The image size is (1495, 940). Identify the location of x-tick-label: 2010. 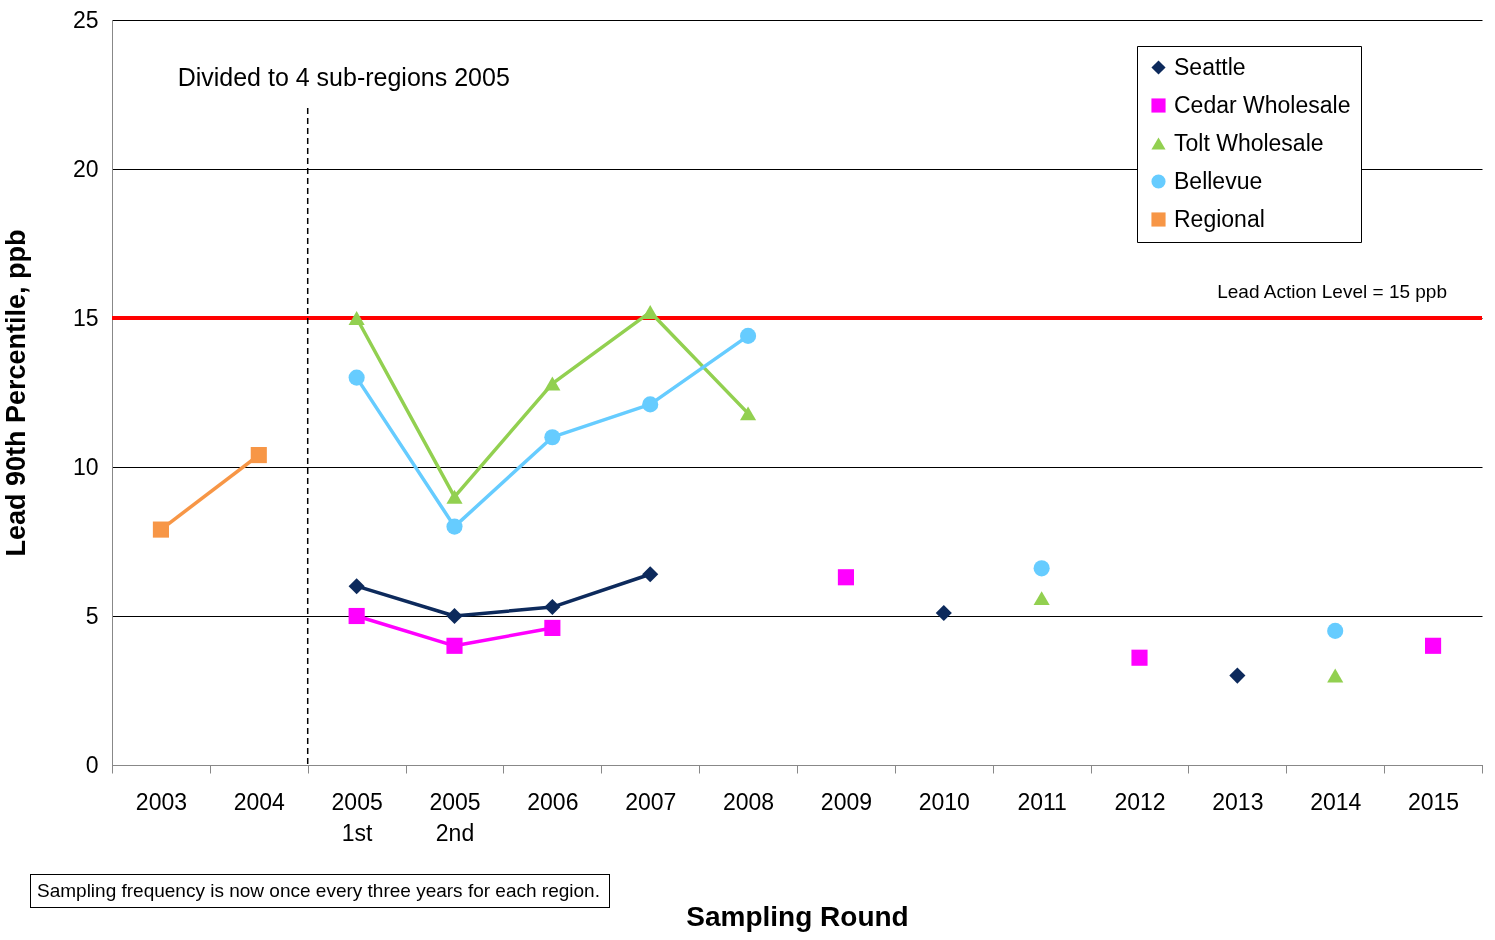
(944, 801).